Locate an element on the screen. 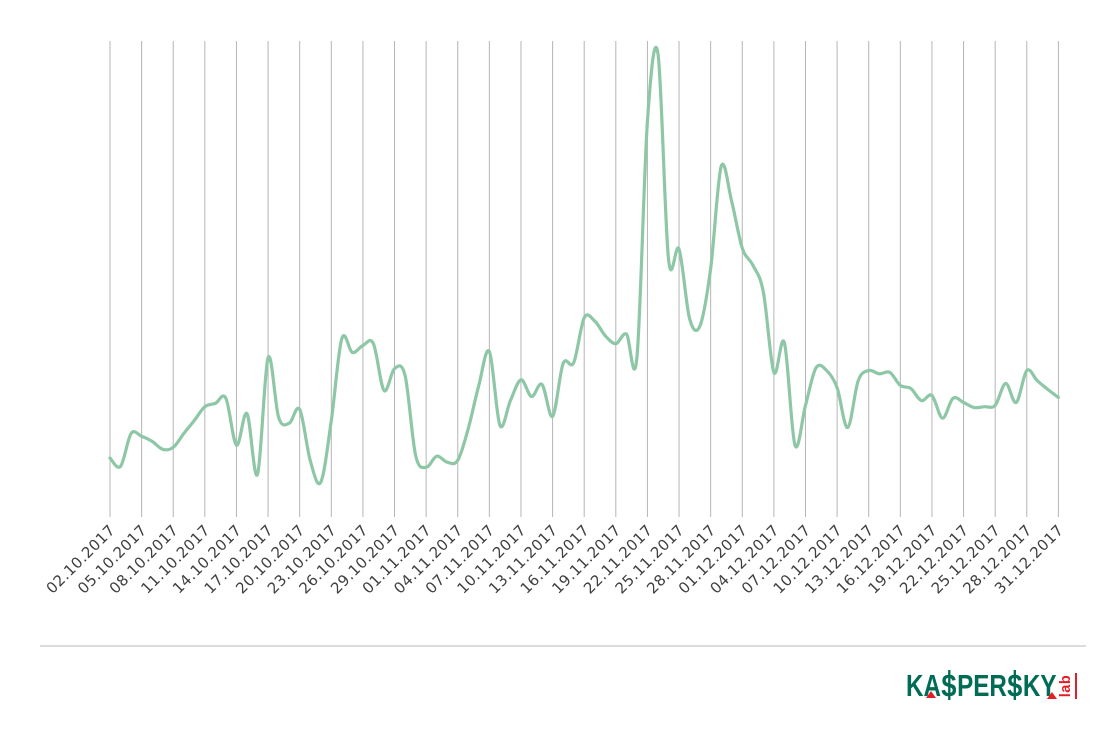 The width and height of the screenshot is (1120, 737). kaspersky-lab-label: lab is located at coordinates (1067, 687).